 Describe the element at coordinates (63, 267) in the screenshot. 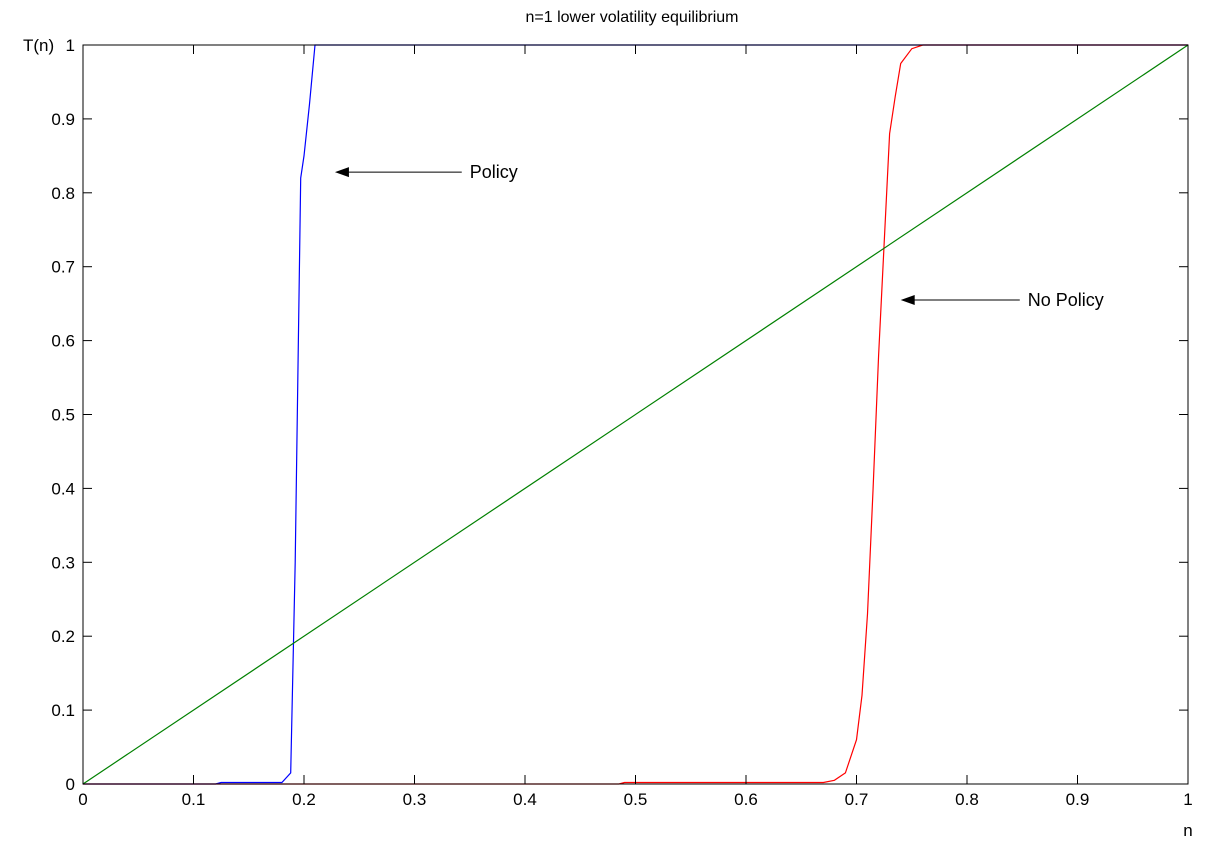

I see `y-tick-label: 0.7` at that location.